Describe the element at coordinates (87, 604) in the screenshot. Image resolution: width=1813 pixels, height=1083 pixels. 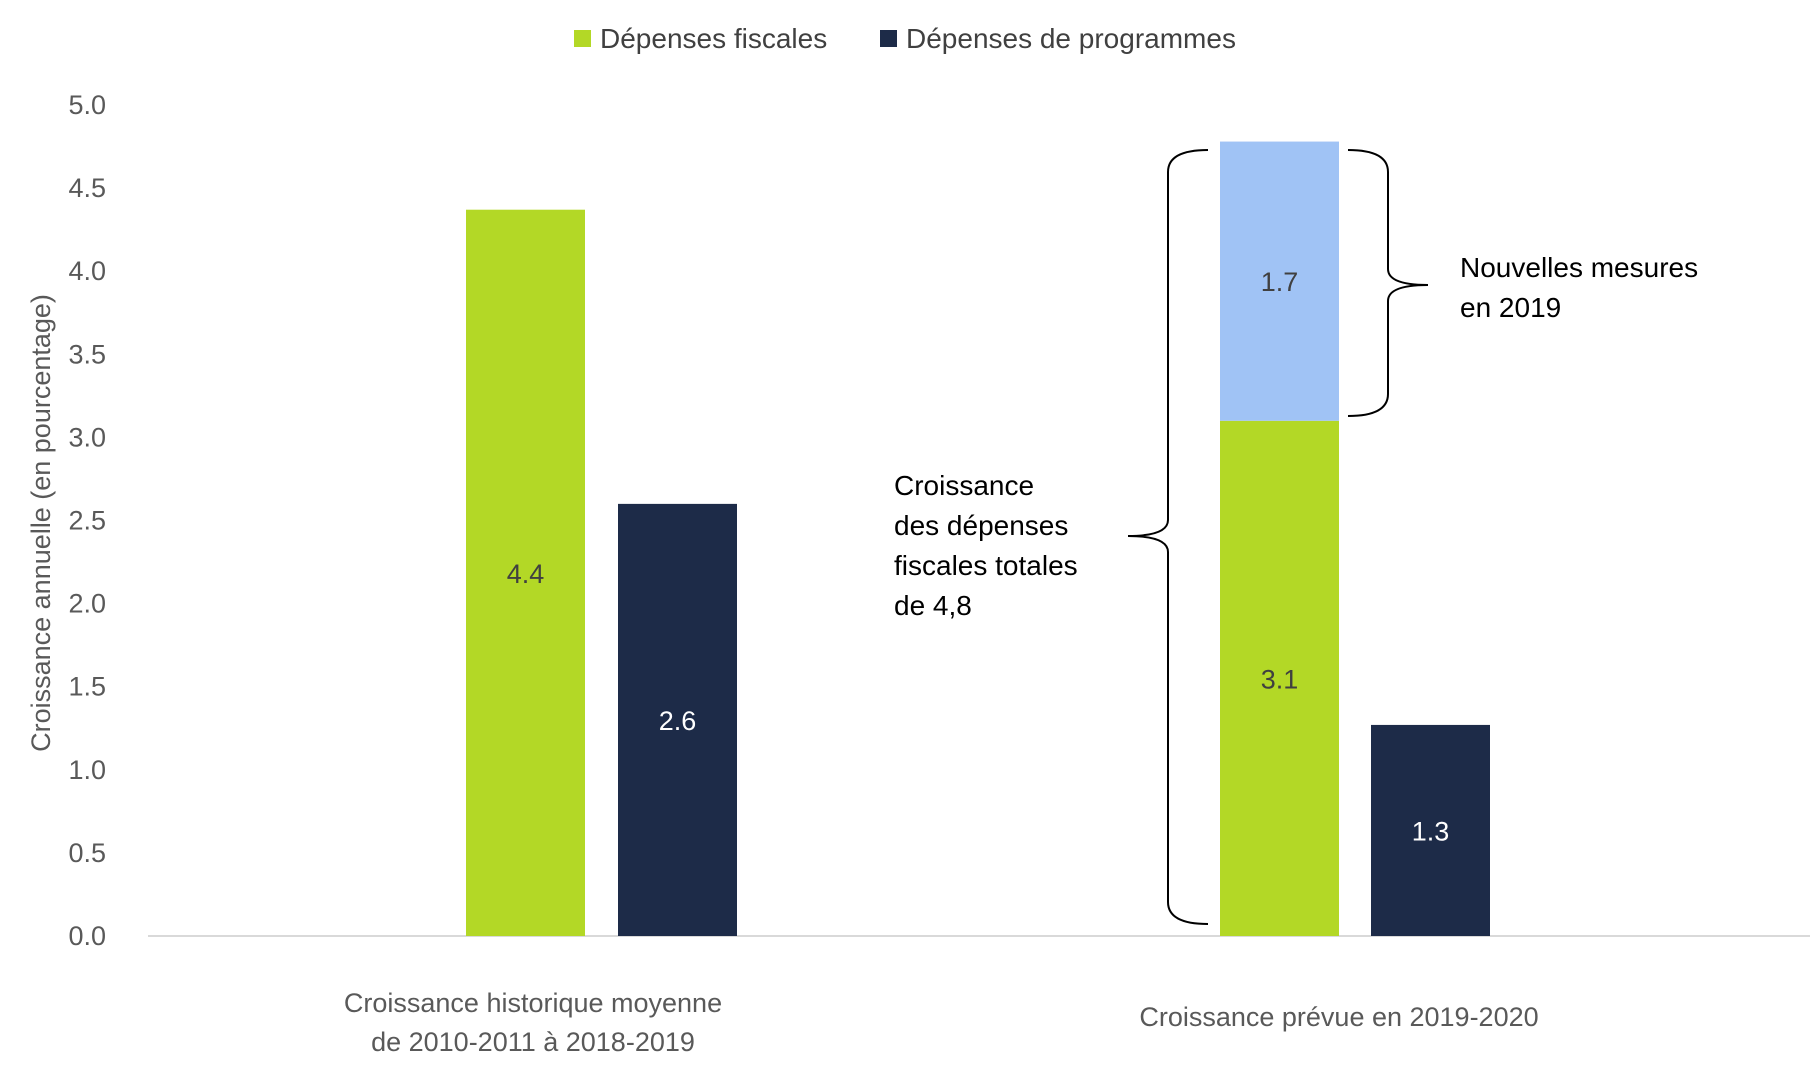
I see `y-tick-label: 2.0` at that location.